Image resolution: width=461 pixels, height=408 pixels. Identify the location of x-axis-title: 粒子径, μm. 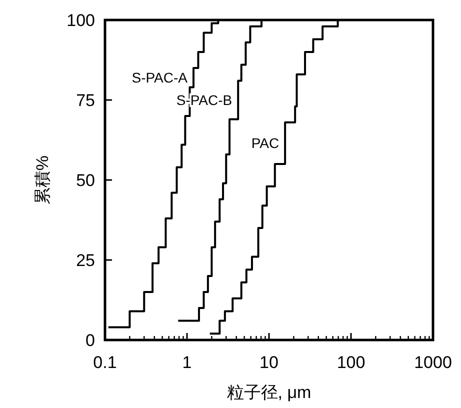
(269, 392).